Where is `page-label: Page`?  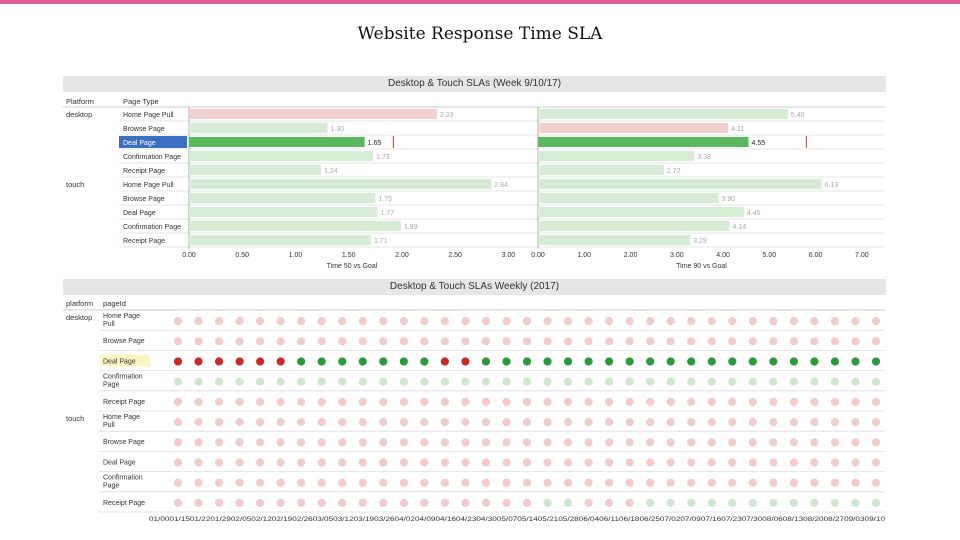
page-label: Page is located at coordinates (111, 486).